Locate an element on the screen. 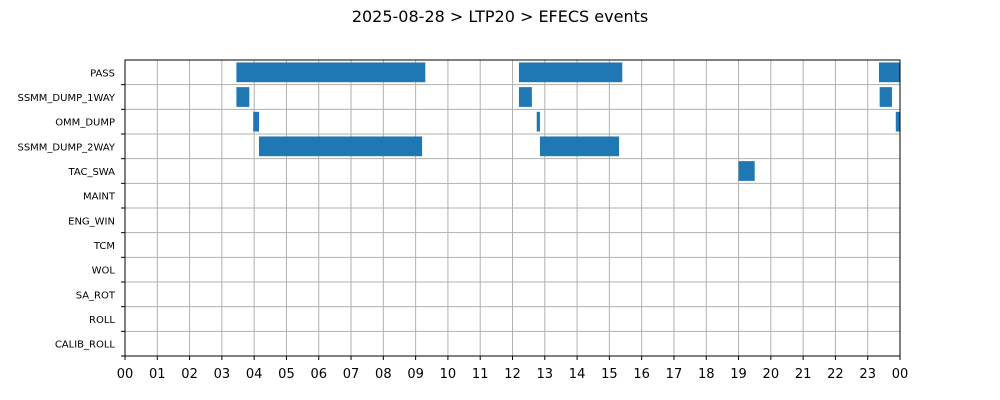 The image size is (1000, 400). x-tick-label: 17 is located at coordinates (674, 374).